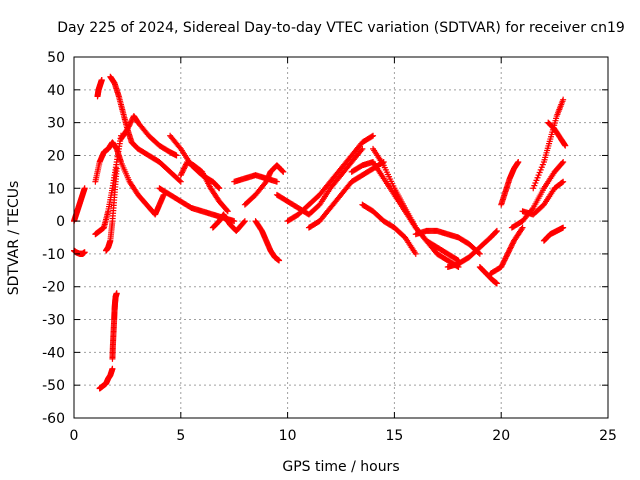  What do you see at coordinates (53, 255) in the screenshot?
I see `y-tick-label: -10` at bounding box center [53, 255].